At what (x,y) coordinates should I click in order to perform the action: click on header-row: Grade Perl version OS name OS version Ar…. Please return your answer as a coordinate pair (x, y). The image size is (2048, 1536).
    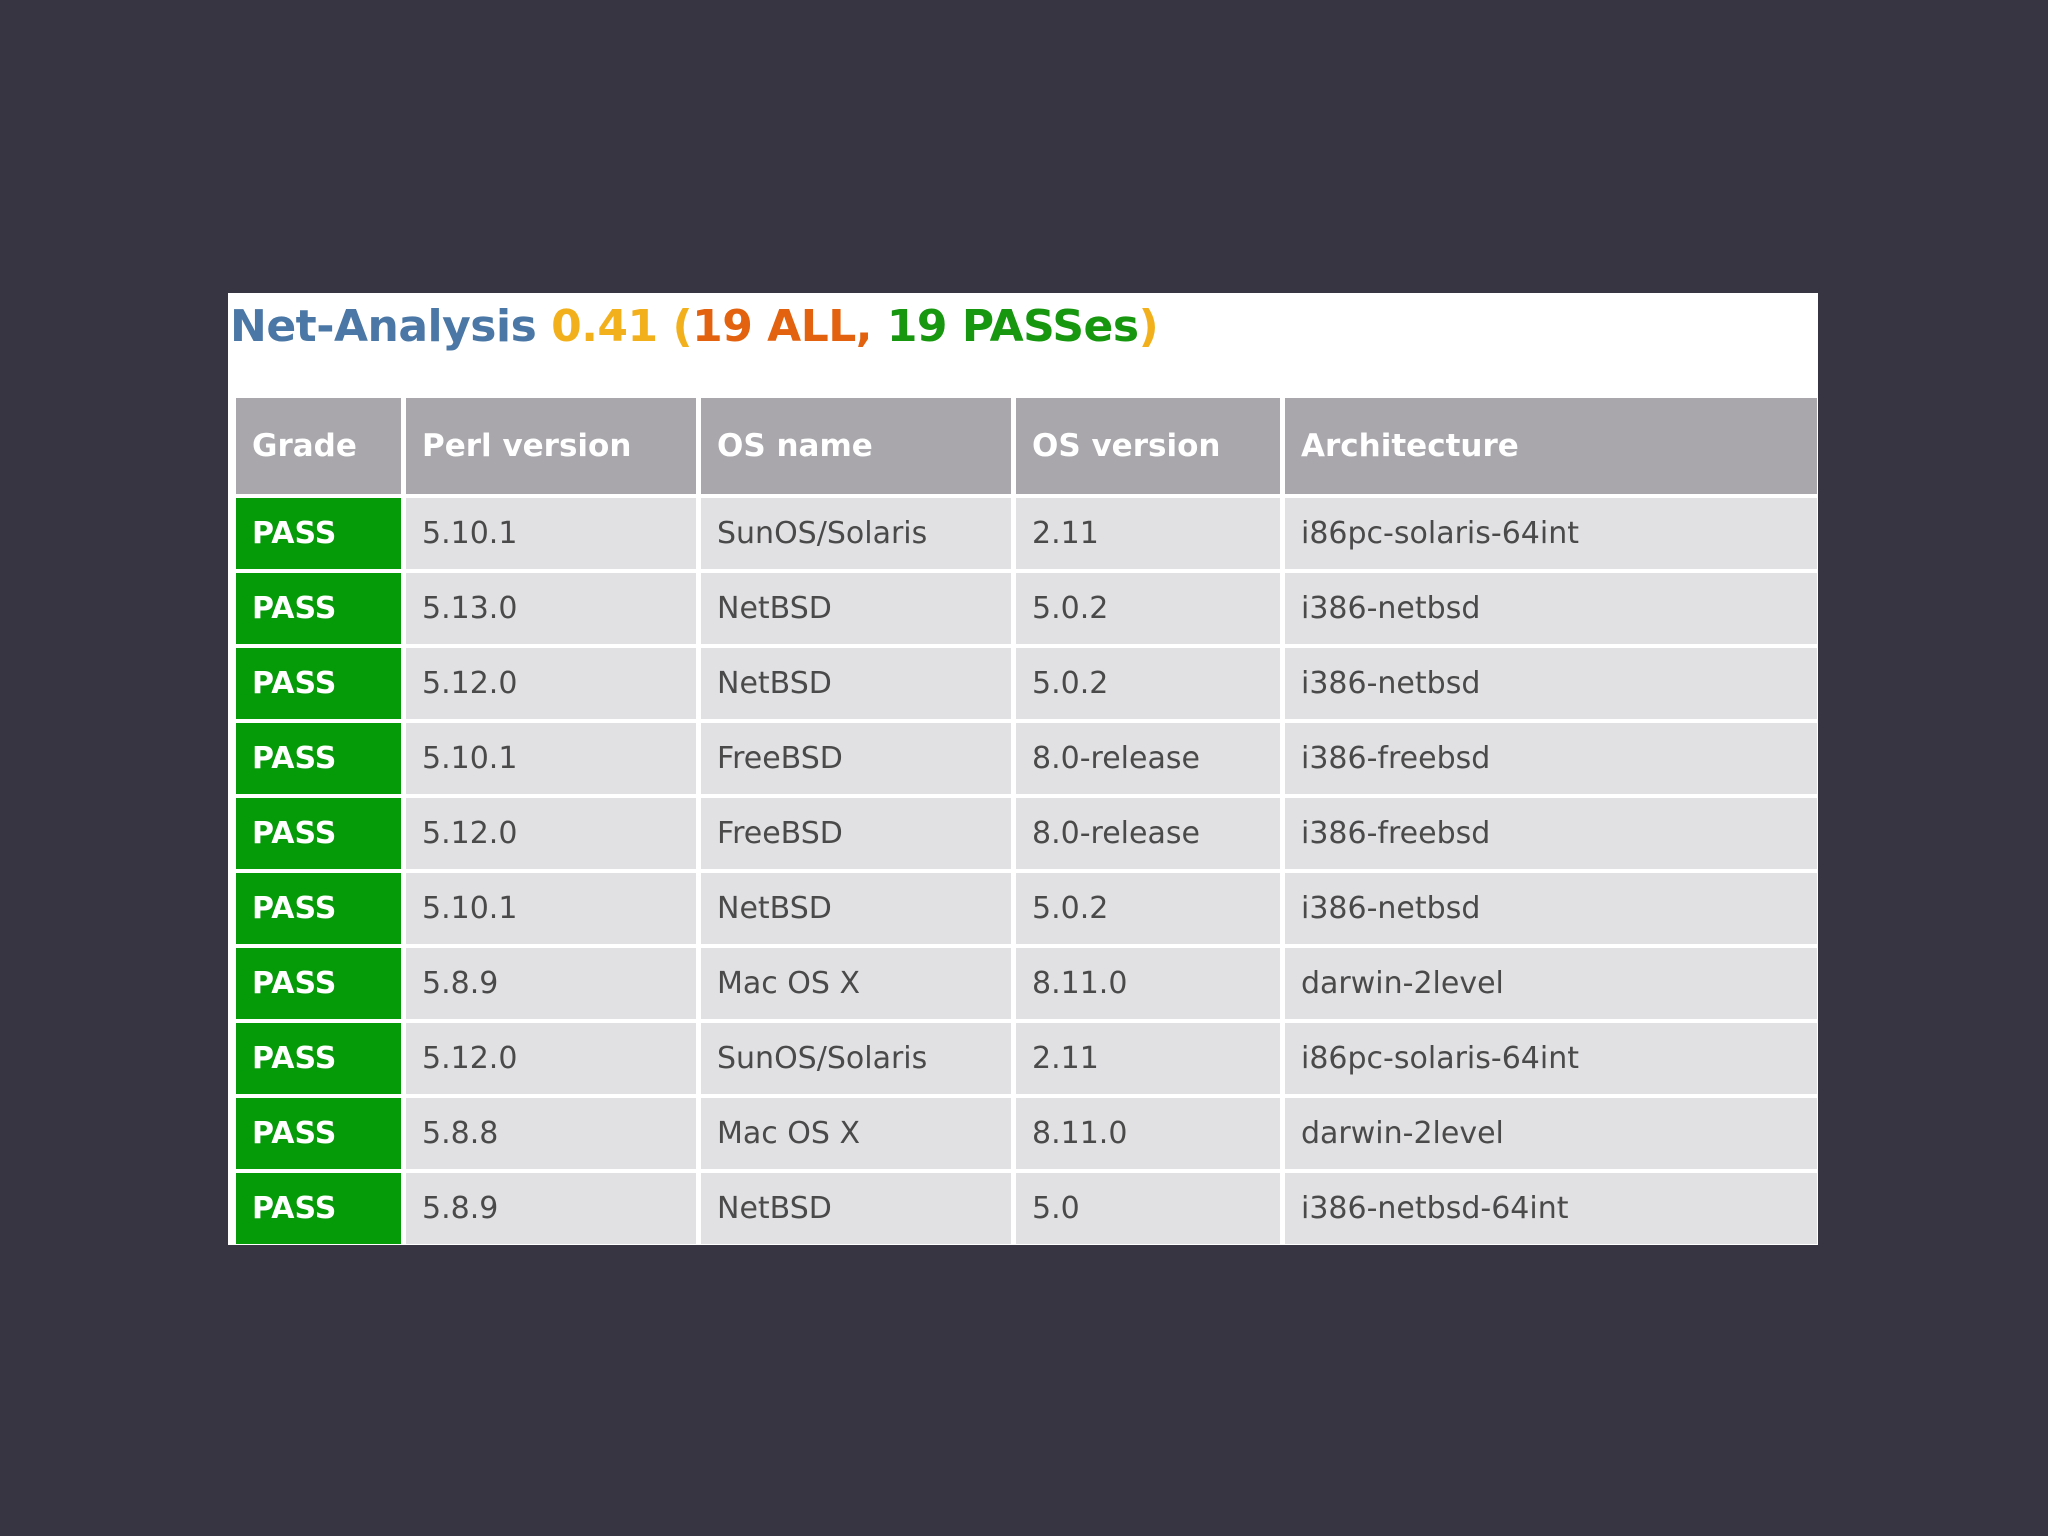
    Looking at the image, I should click on (1026, 446).